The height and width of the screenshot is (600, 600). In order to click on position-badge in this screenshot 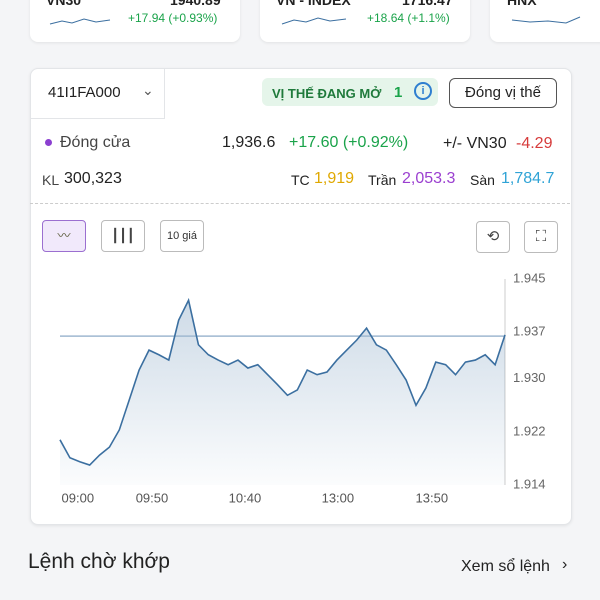, I will do `click(350, 92)`.